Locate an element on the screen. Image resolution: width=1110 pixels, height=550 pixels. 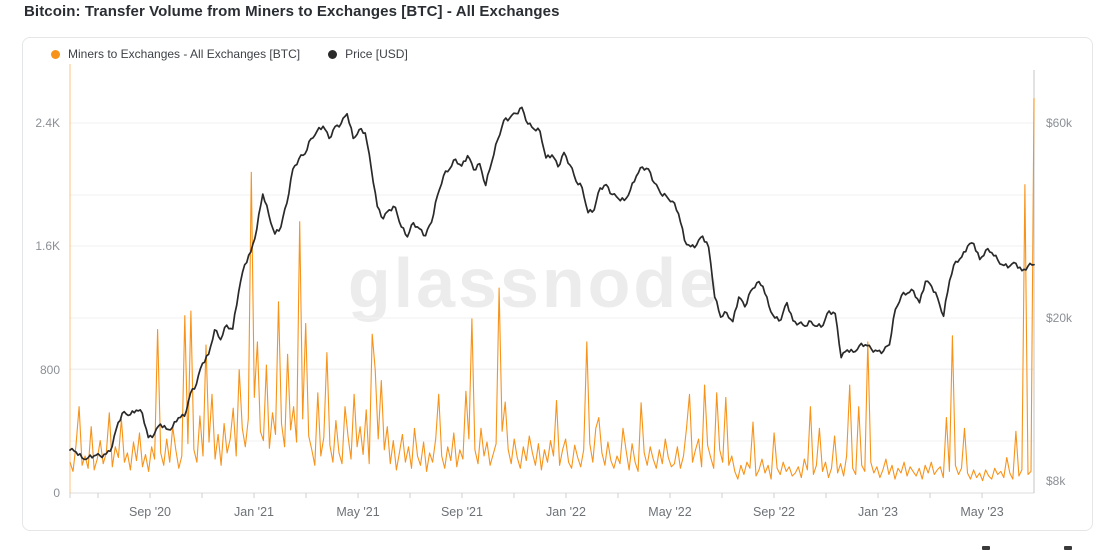
miners-series-dot-icon is located at coordinates (55, 54).